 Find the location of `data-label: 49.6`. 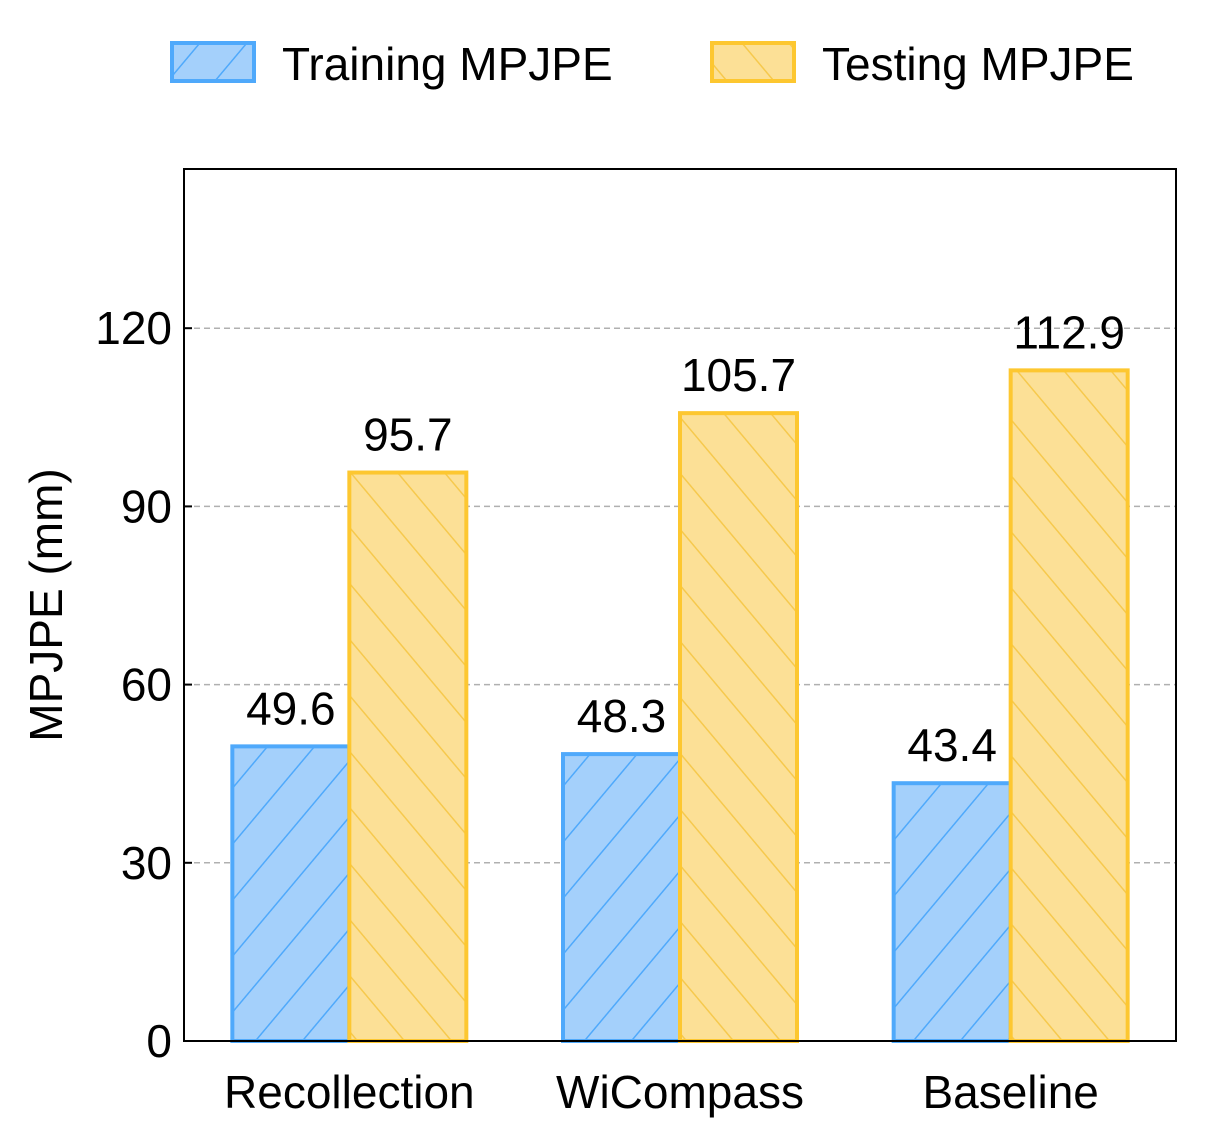

data-label: 49.6 is located at coordinates (291, 708).